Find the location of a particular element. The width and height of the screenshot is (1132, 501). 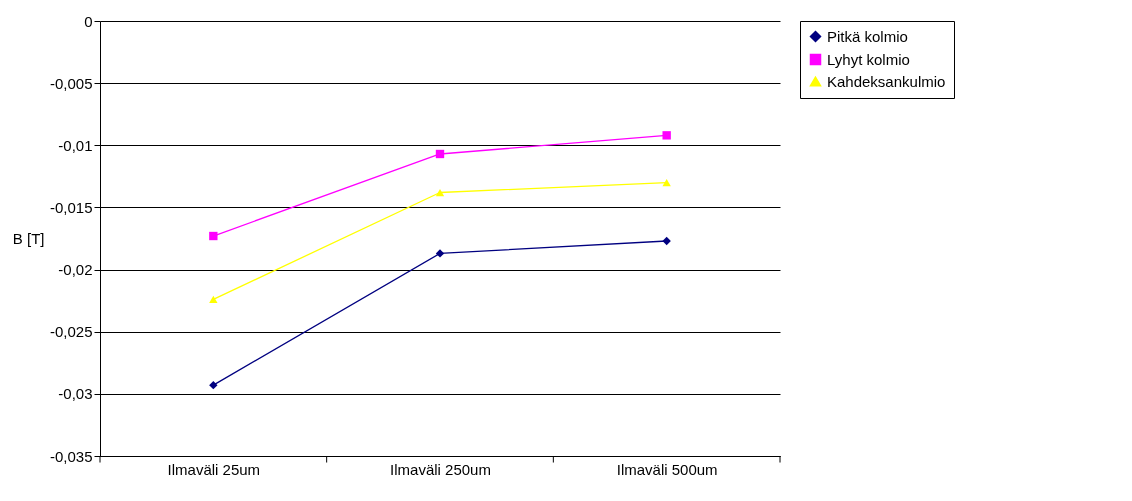

legend-label: Lyhyt kolmio is located at coordinates (868, 59).